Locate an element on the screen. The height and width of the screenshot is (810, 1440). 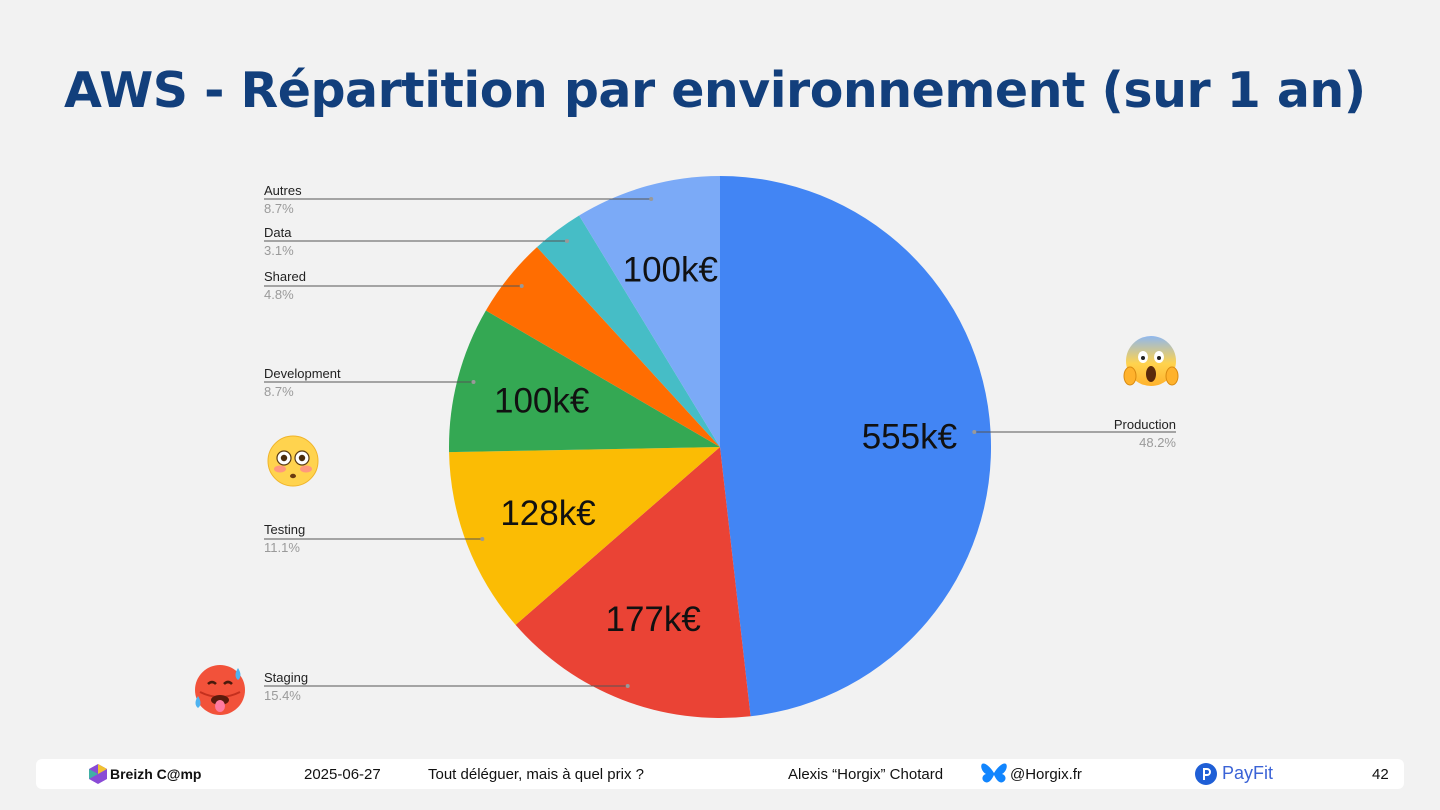
bluesky-butterfly-icon is located at coordinates (994, 773).